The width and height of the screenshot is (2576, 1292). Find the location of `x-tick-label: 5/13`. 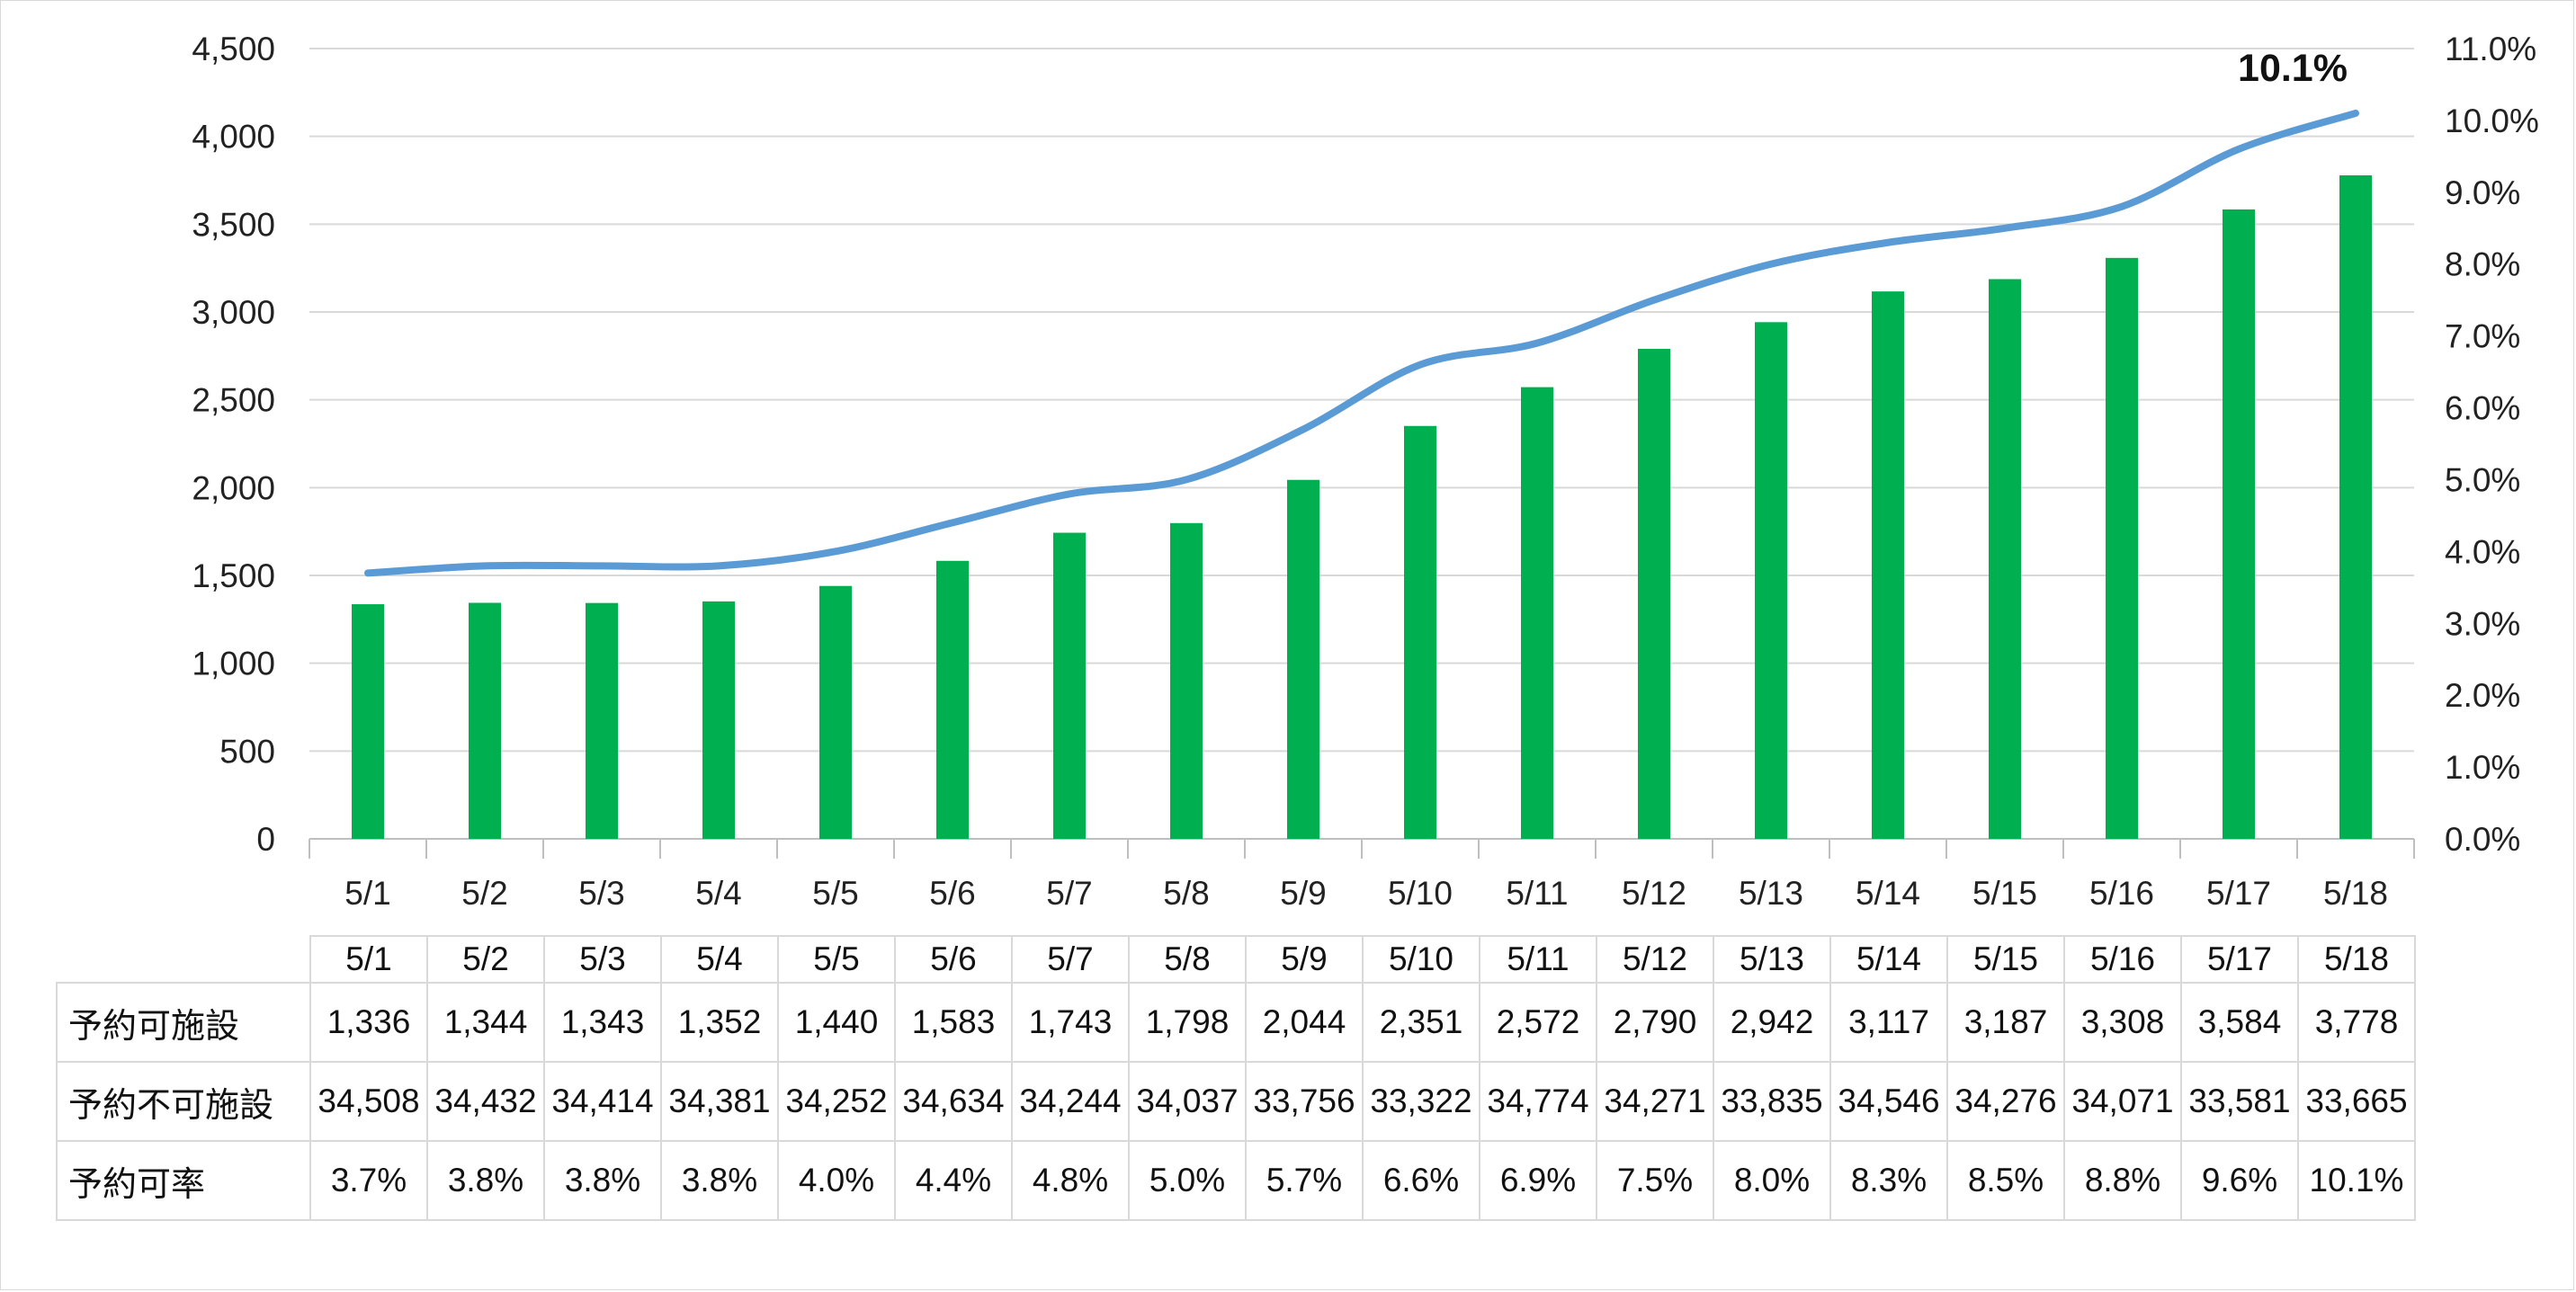

x-tick-label: 5/13 is located at coordinates (1771, 893).